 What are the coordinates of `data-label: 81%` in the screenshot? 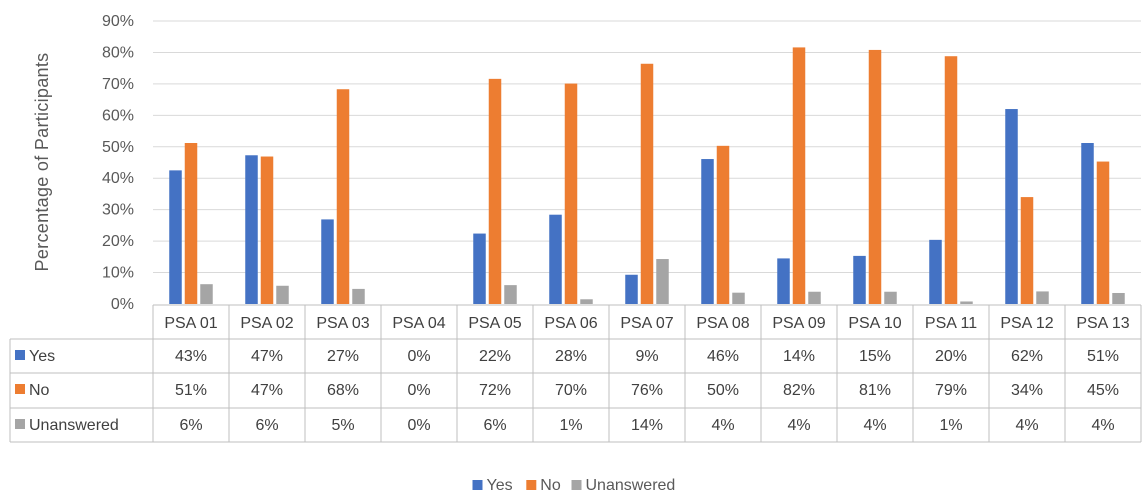 It's located at (875, 390).